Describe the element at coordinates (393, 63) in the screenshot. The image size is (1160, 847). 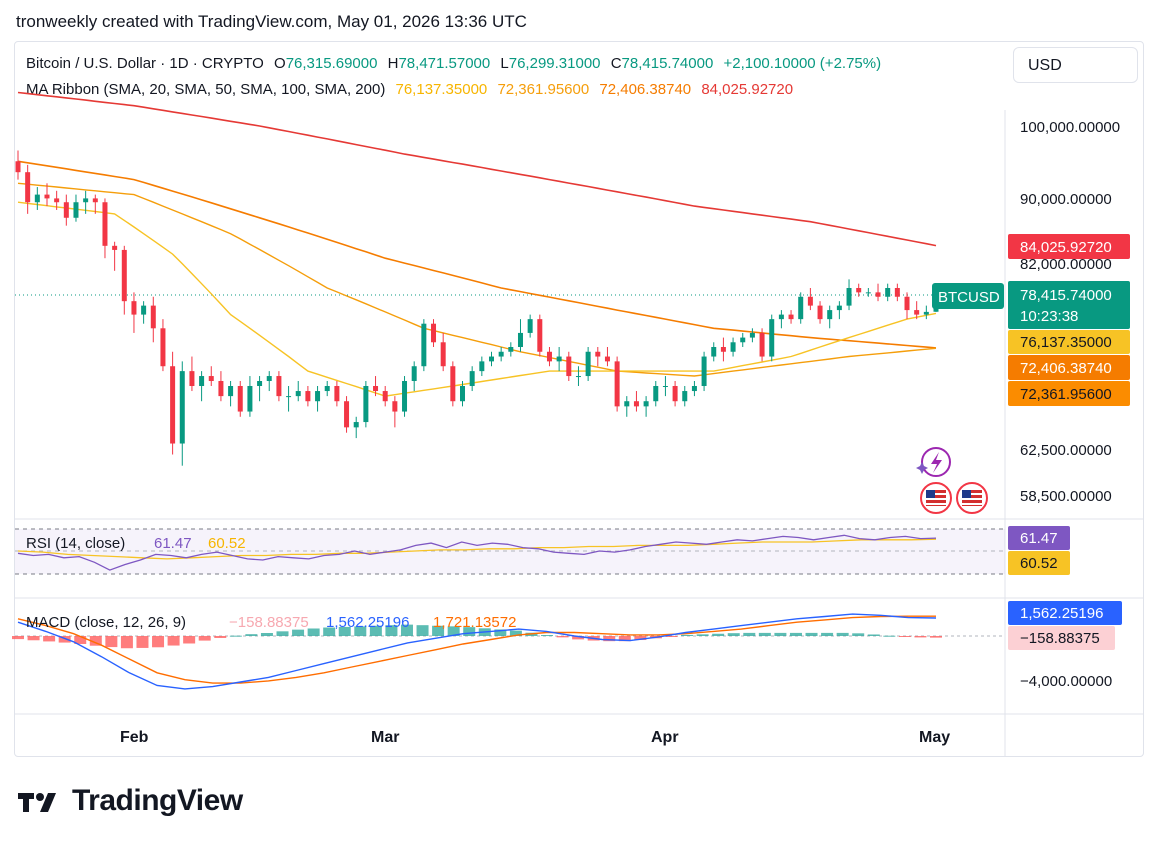
I see `high-label: H` at that location.